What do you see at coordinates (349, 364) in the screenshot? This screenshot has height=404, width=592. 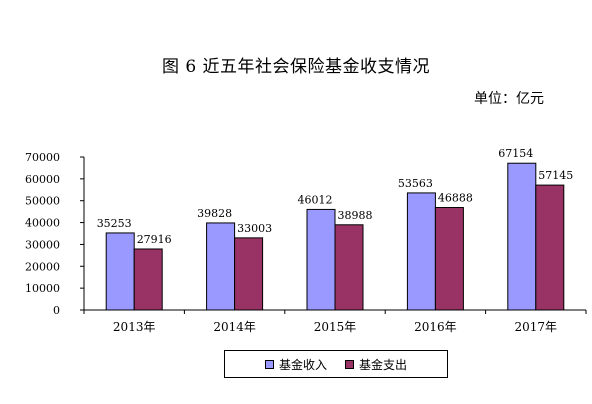 I see `legend-swatch-expense` at bounding box center [349, 364].